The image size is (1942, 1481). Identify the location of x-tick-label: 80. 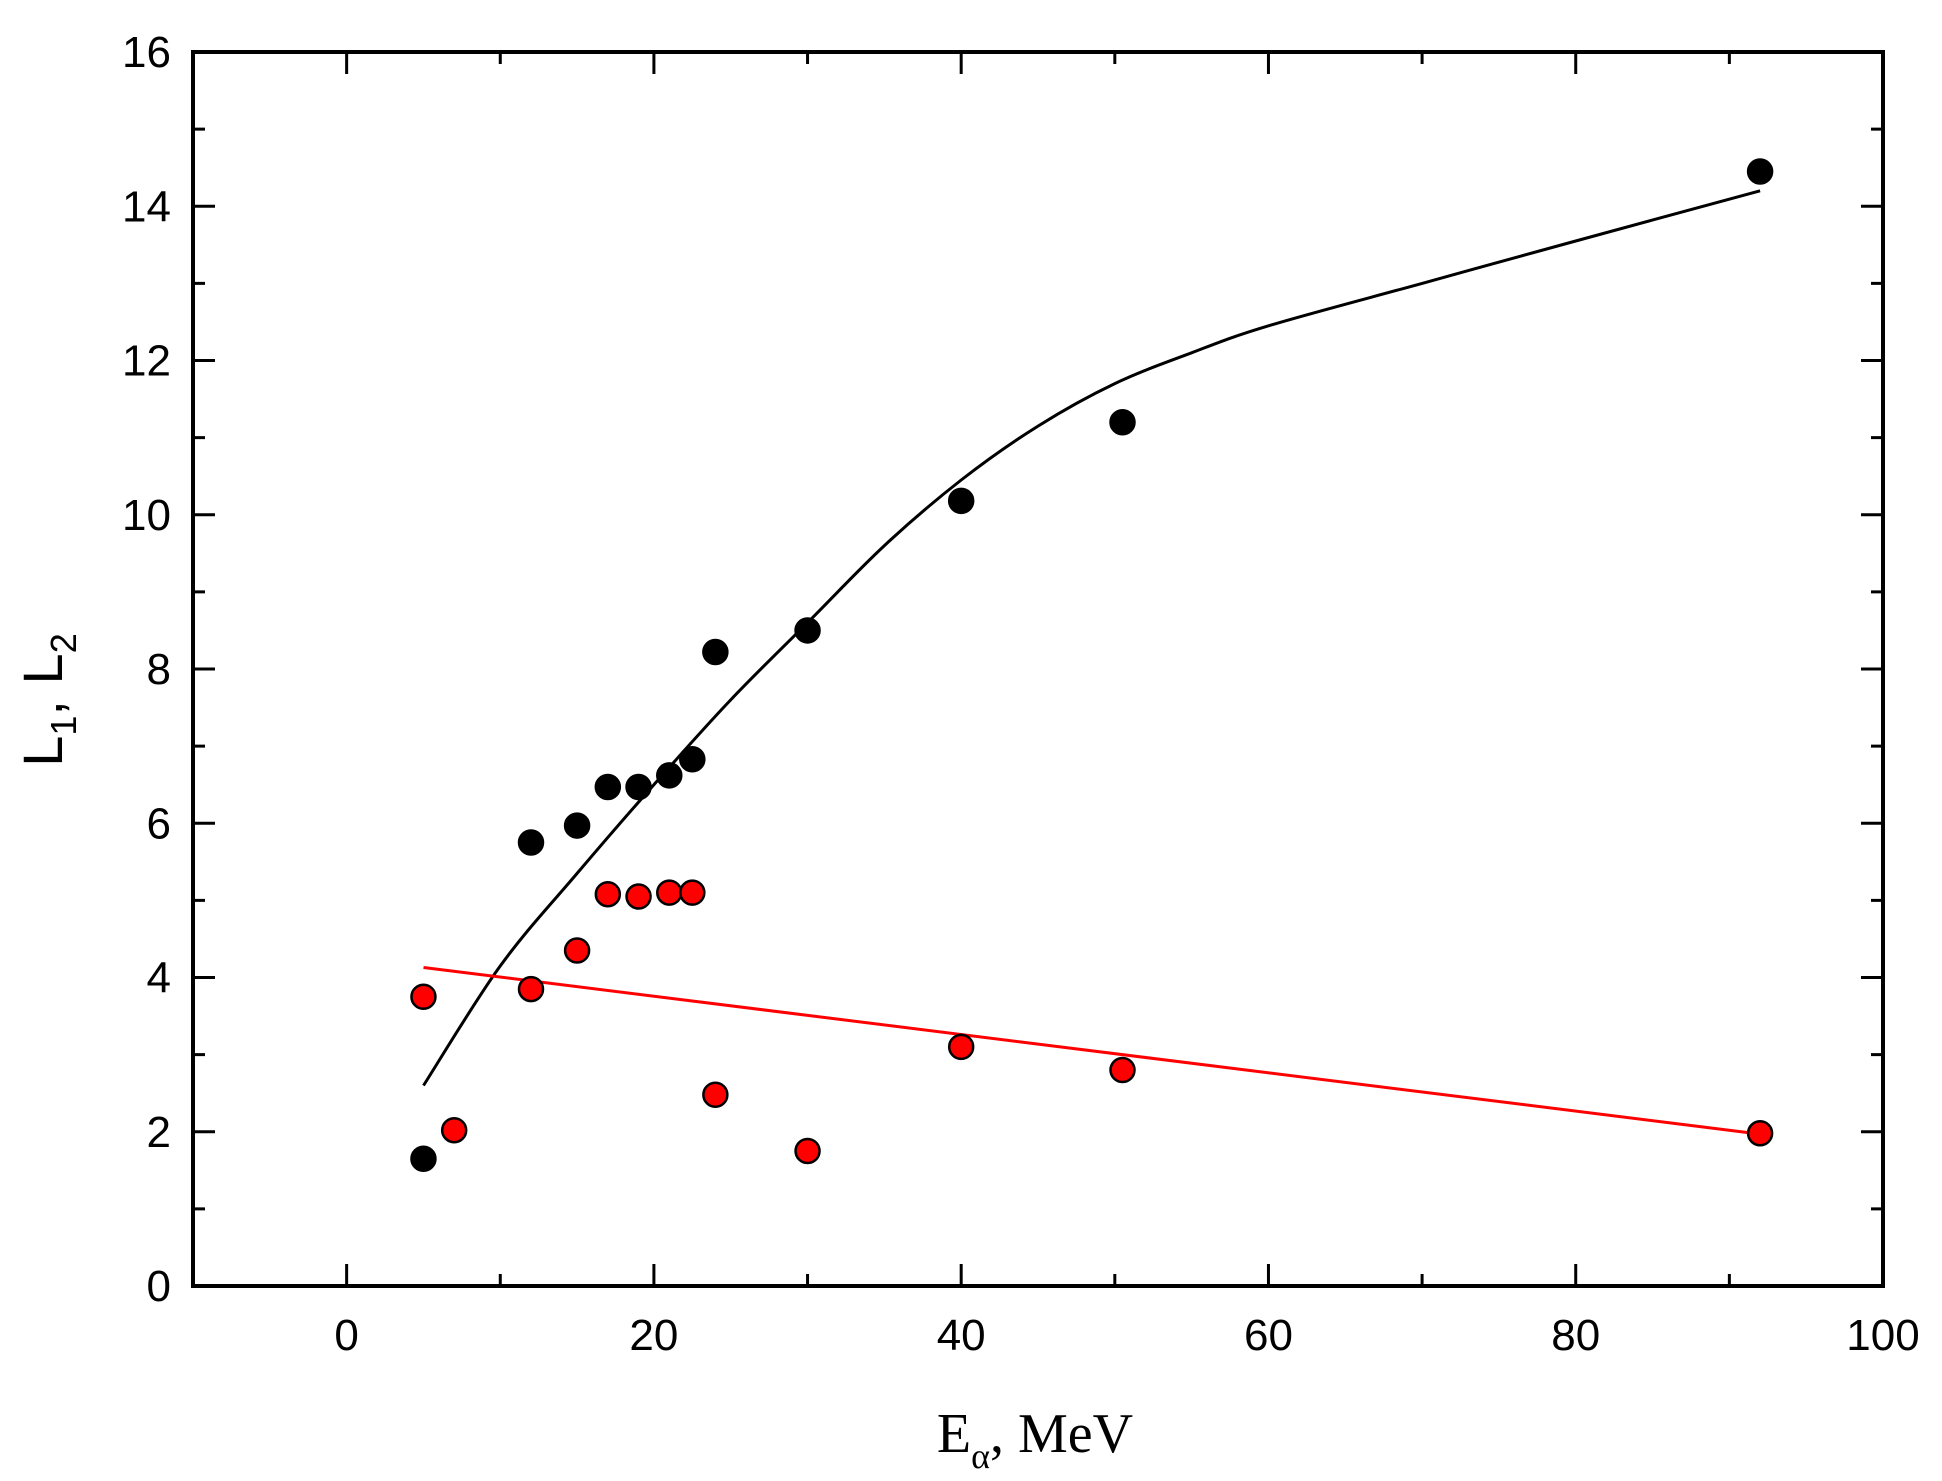
(1575, 1335).